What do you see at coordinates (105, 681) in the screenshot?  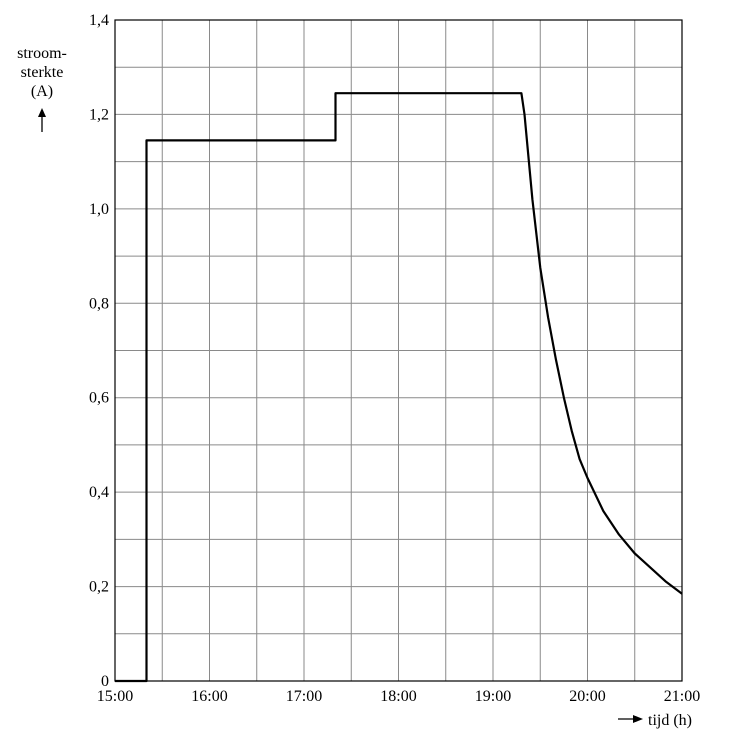 I see `y-tick-label: 0` at bounding box center [105, 681].